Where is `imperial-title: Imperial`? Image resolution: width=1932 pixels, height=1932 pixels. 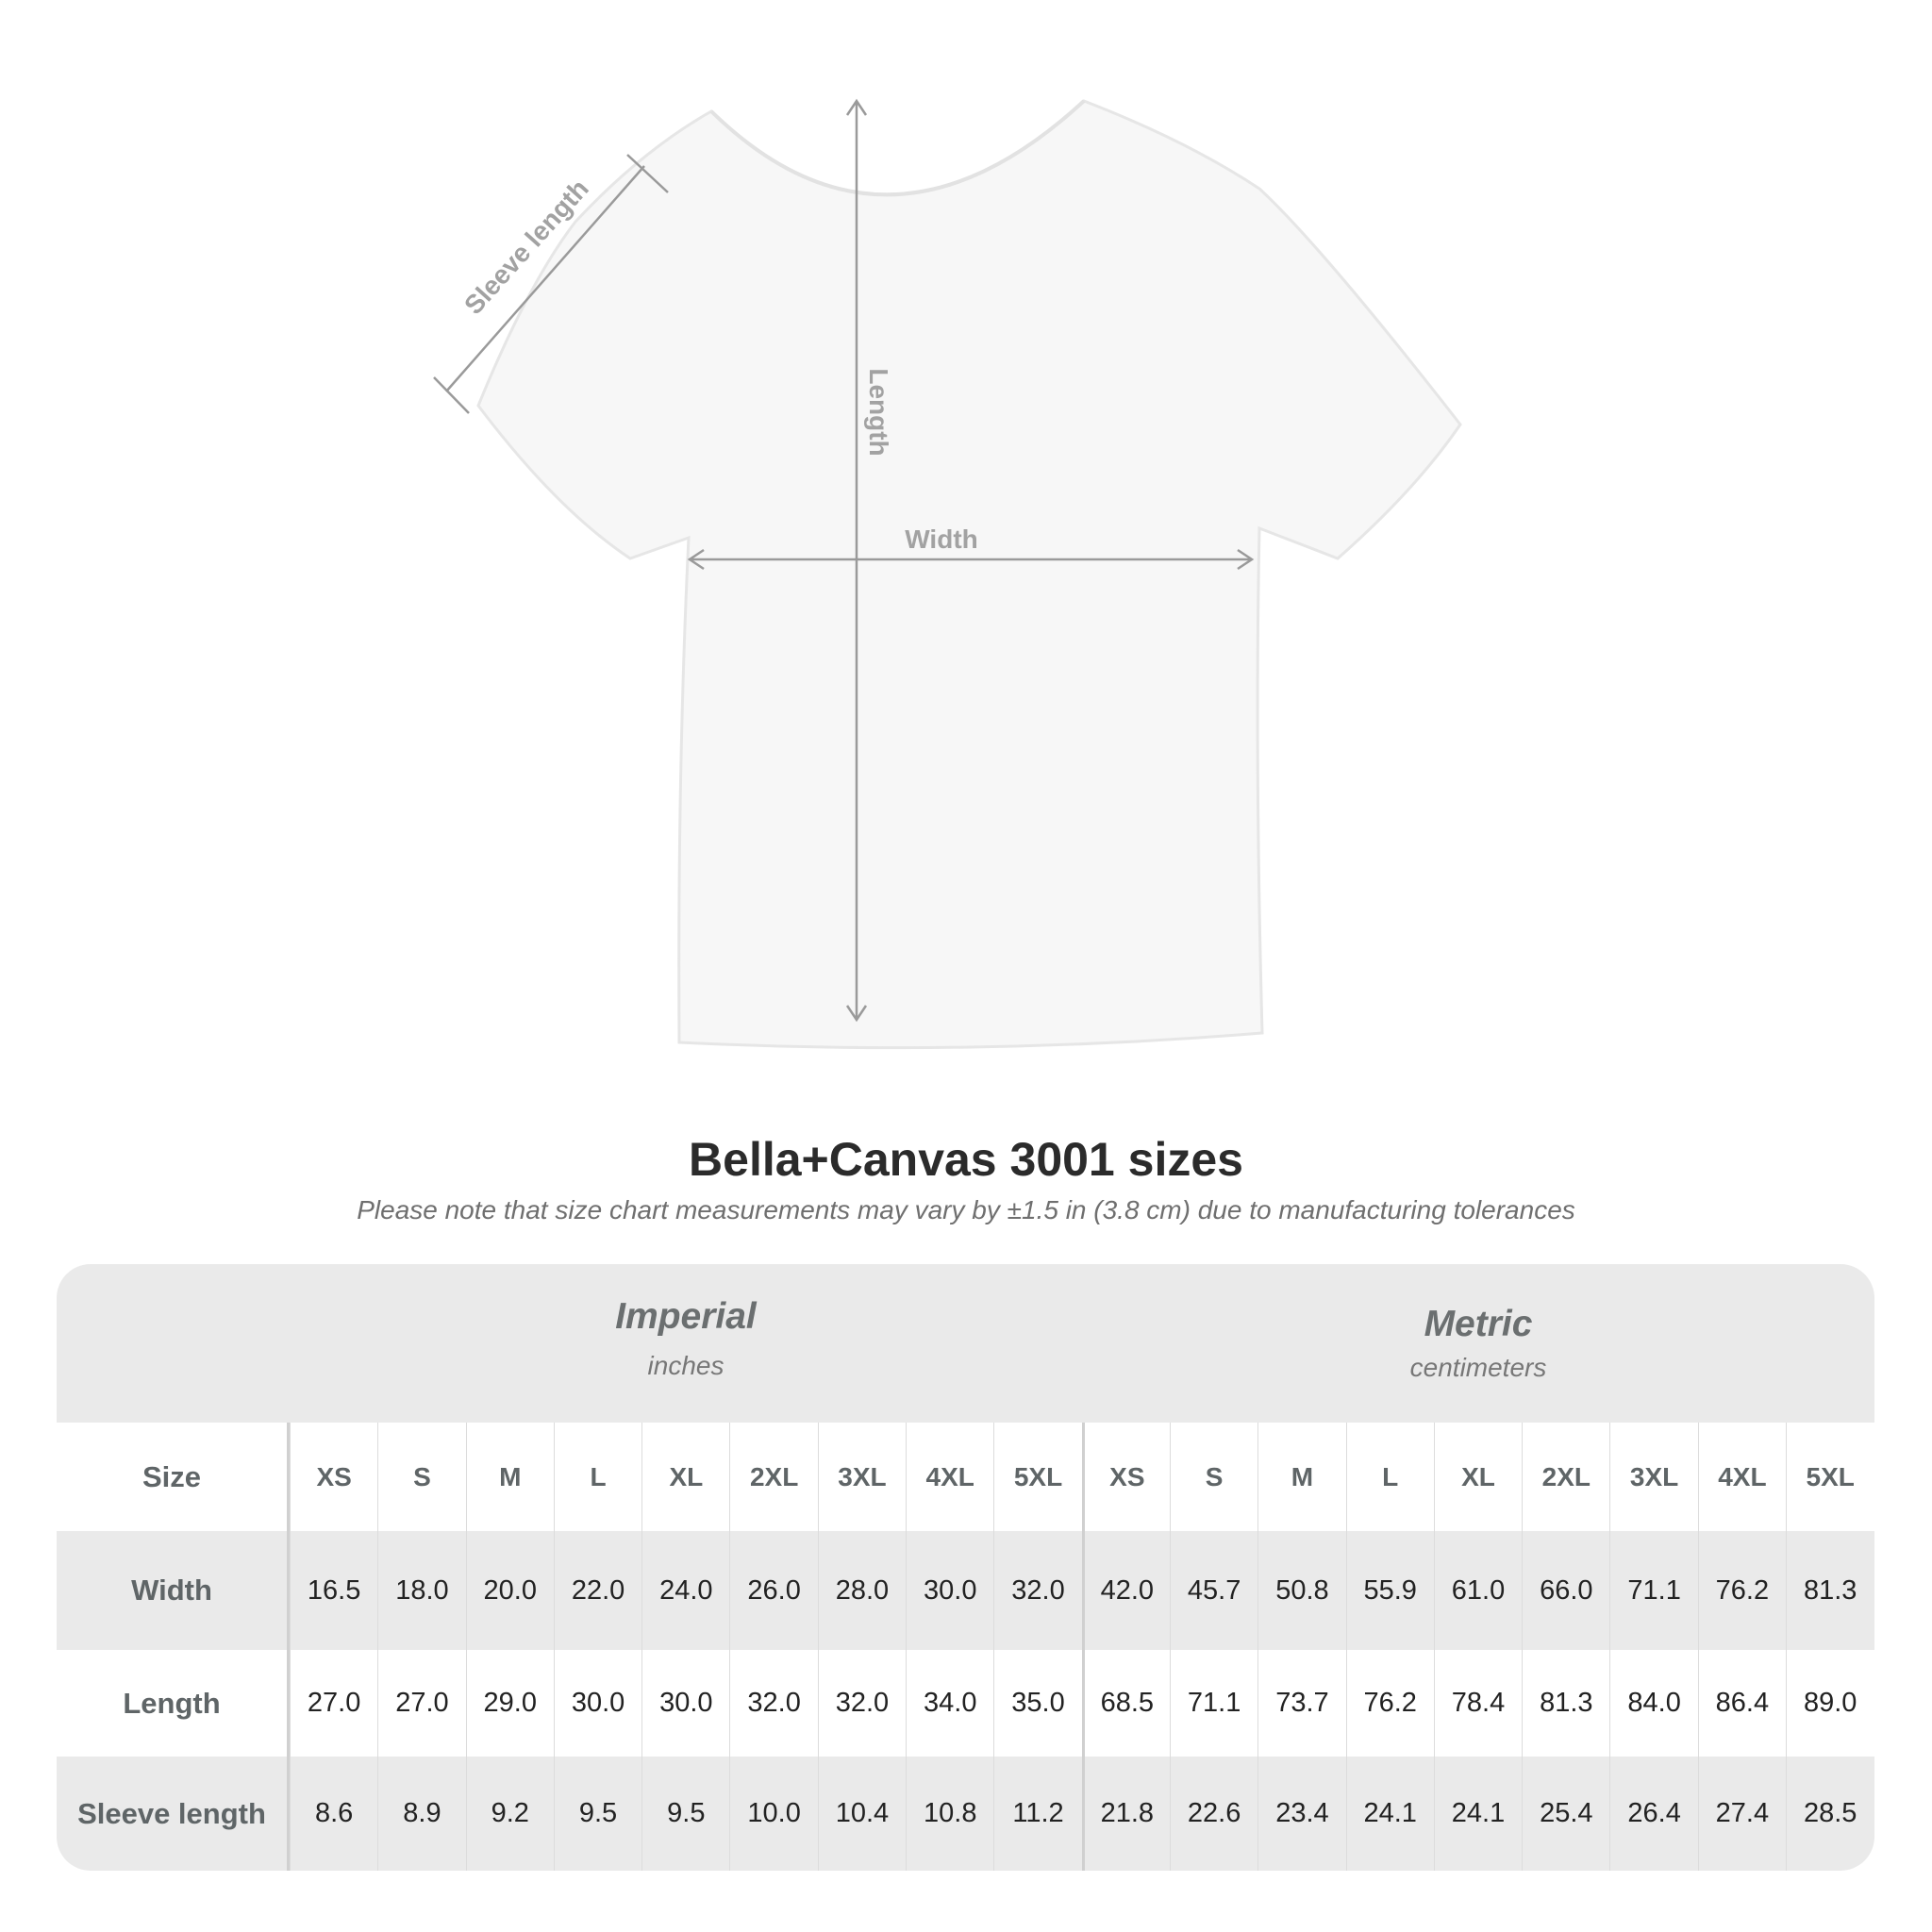 imperial-title: Imperial is located at coordinates (686, 1317).